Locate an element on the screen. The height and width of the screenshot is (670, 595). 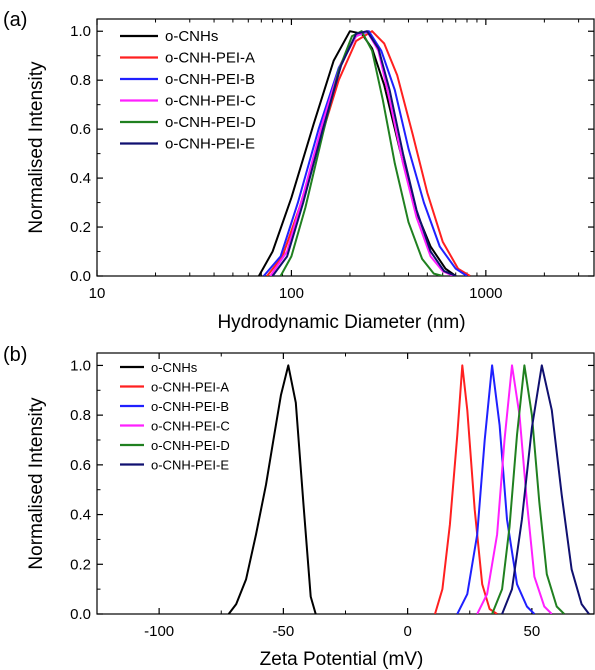
panel-label: (a) is located at coordinates (15, 20).